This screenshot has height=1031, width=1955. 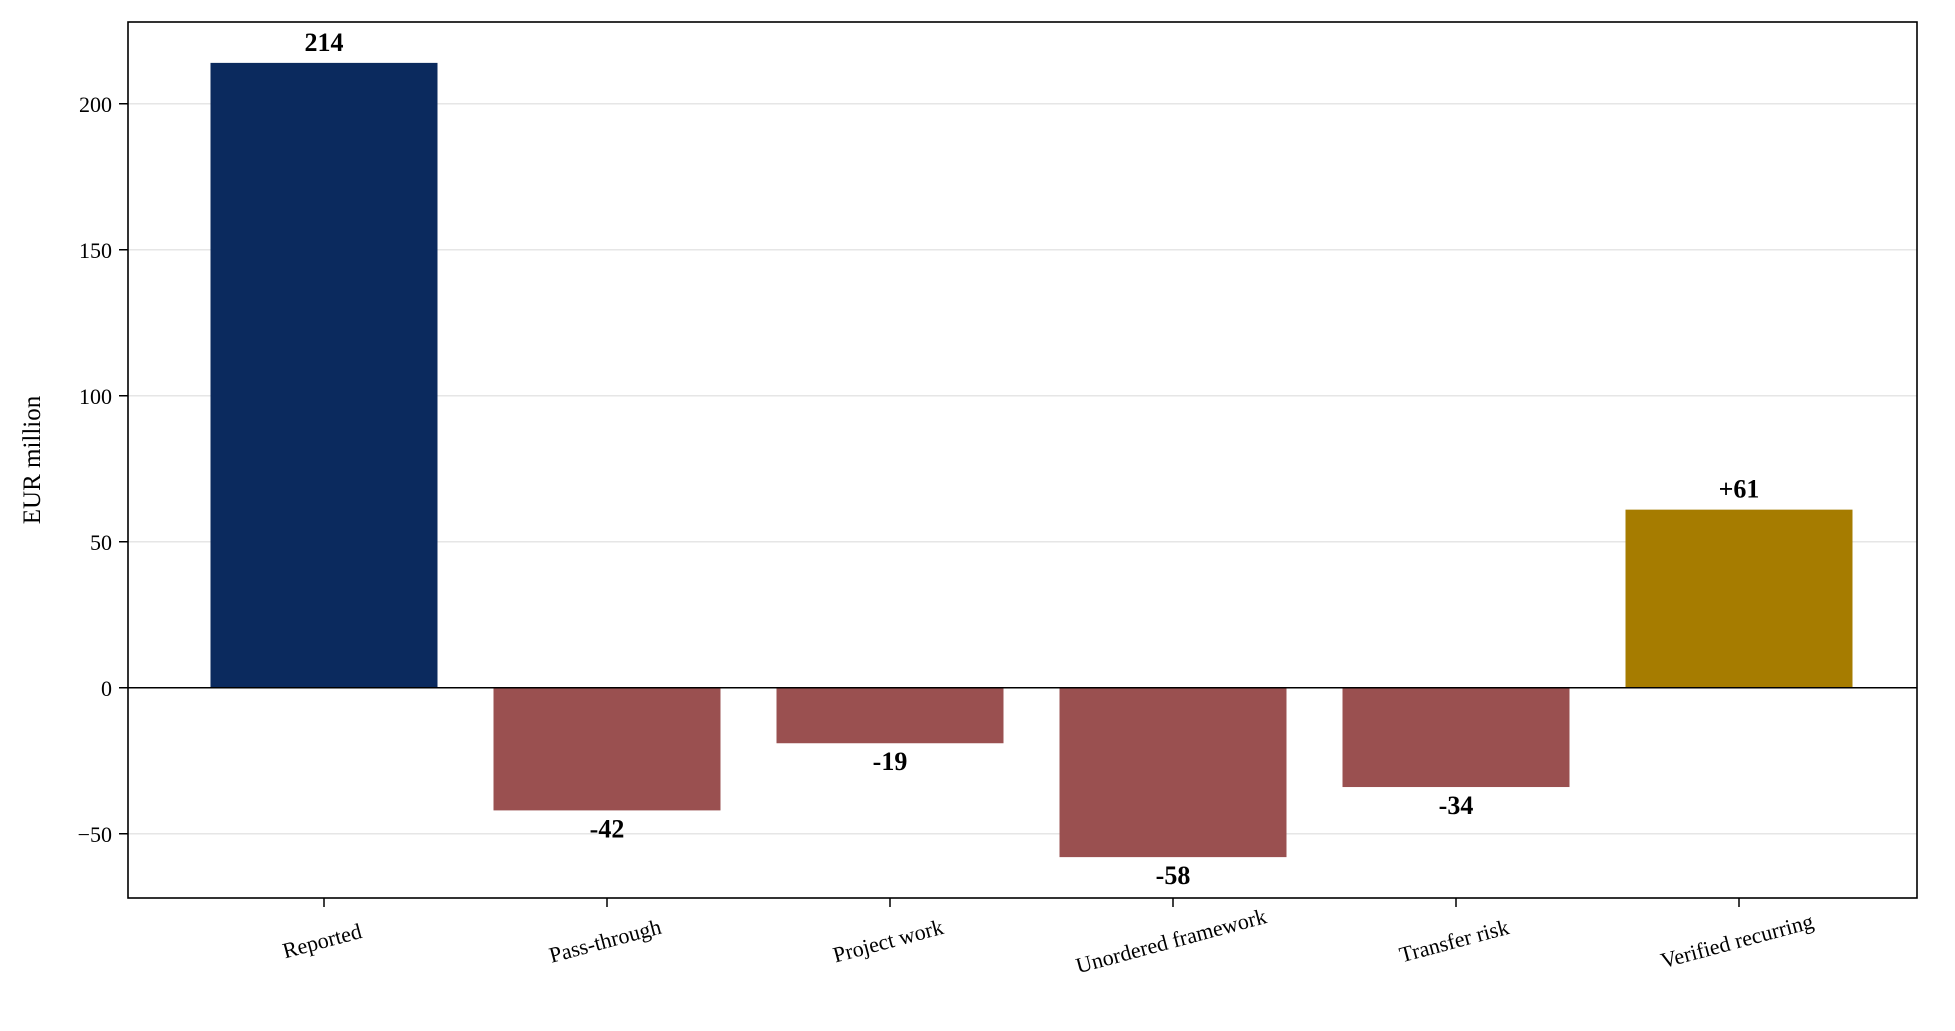 I want to click on x-tick-label: Project work, so click(x=888, y=940).